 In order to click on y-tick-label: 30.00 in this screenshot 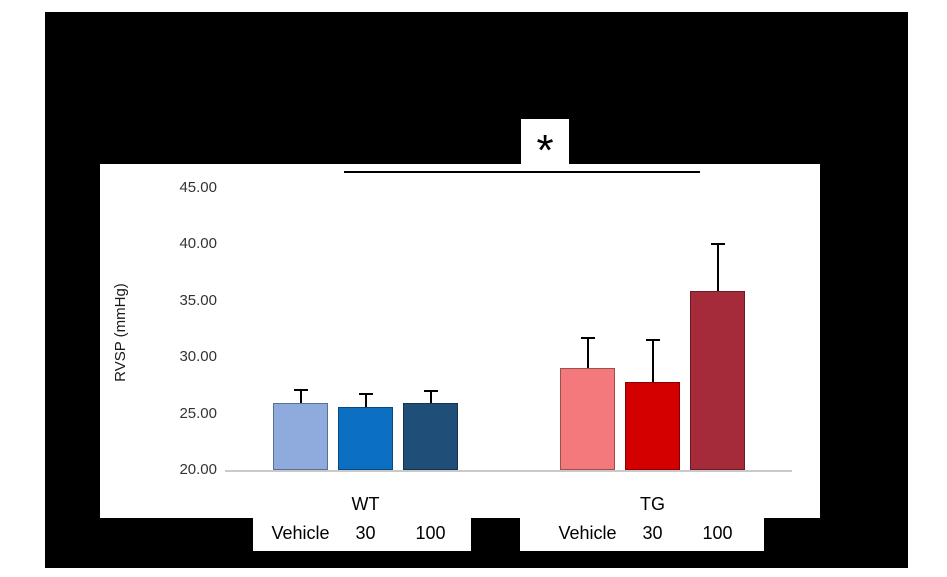, I will do `click(198, 357)`.